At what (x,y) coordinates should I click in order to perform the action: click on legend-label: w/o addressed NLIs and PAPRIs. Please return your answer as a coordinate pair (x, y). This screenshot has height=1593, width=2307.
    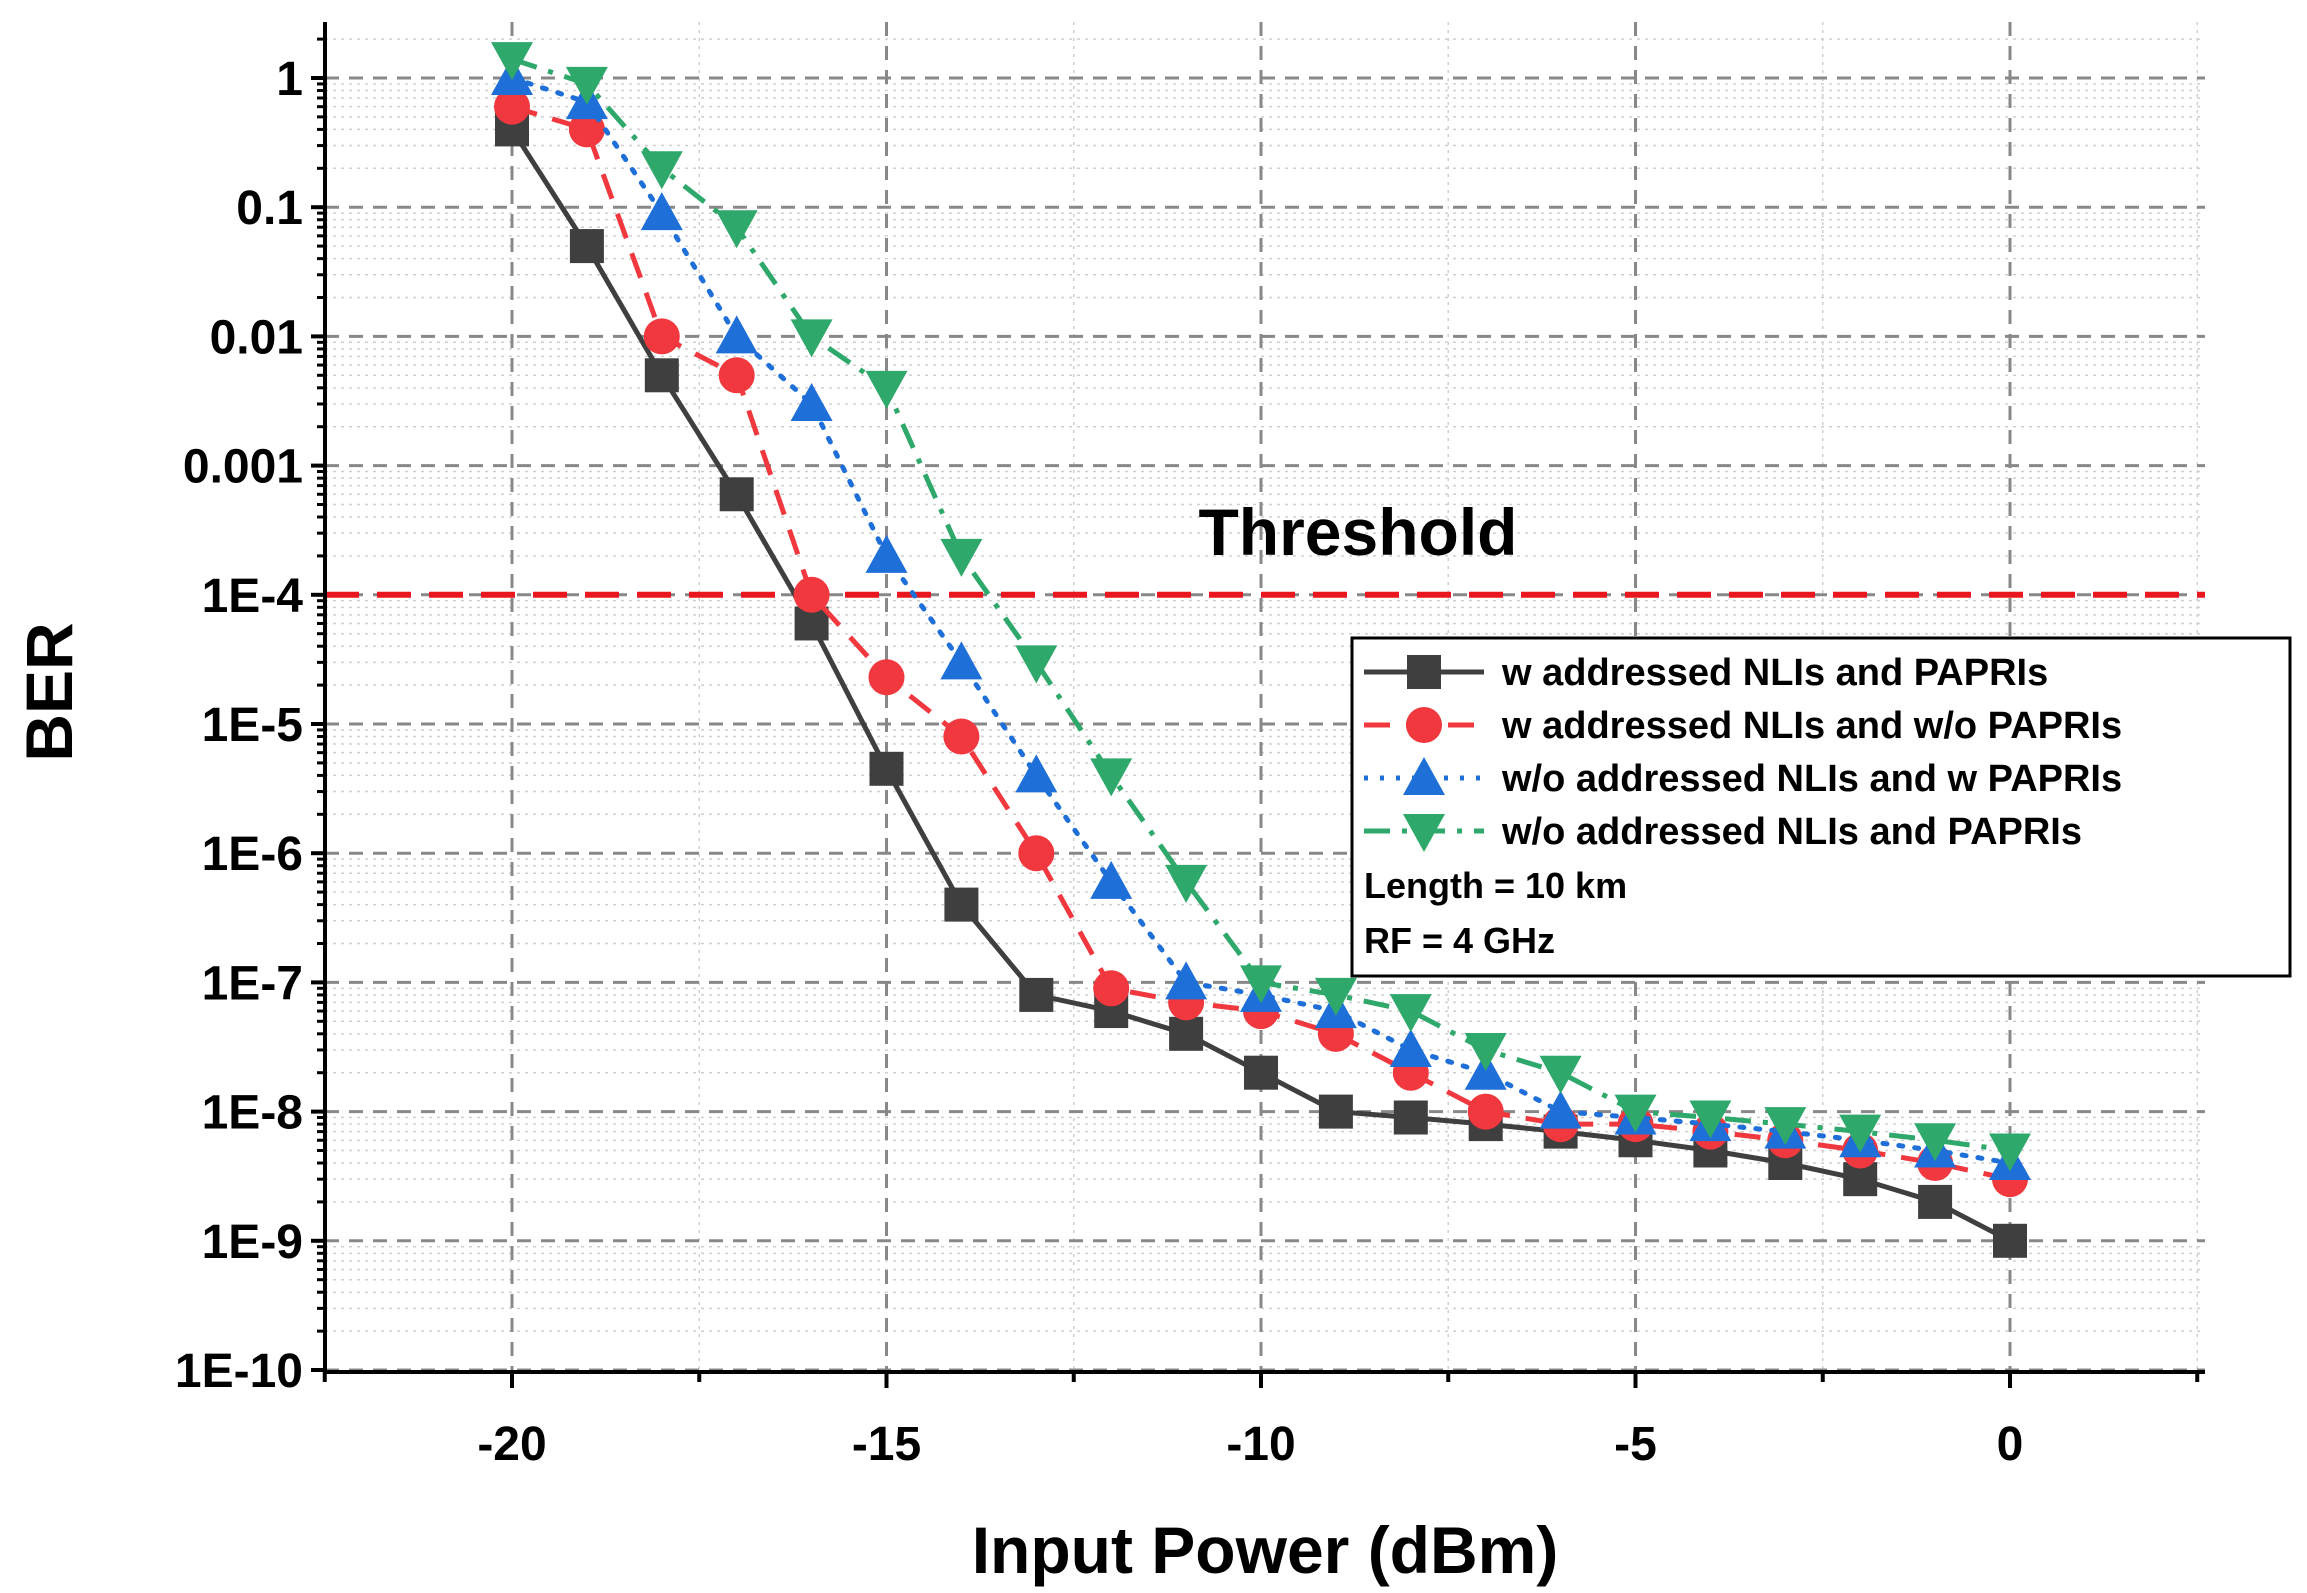
    Looking at the image, I should click on (1791, 832).